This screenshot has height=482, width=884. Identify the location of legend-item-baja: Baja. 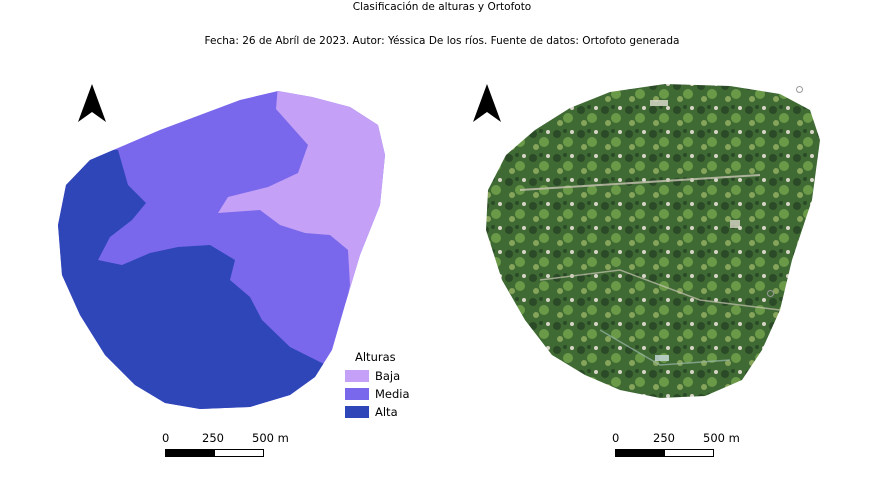
(377, 376).